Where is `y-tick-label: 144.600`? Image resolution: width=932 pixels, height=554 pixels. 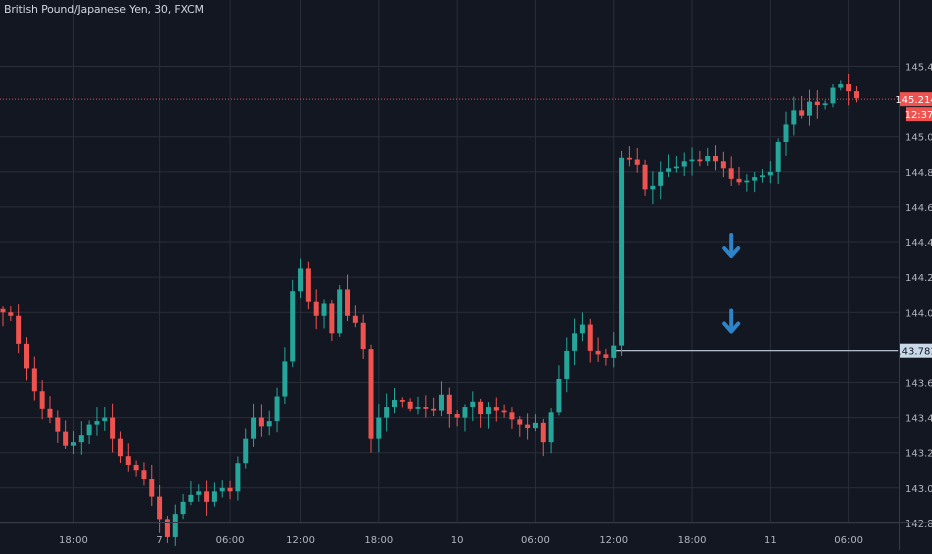 y-tick-label: 144.600 is located at coordinates (918, 208).